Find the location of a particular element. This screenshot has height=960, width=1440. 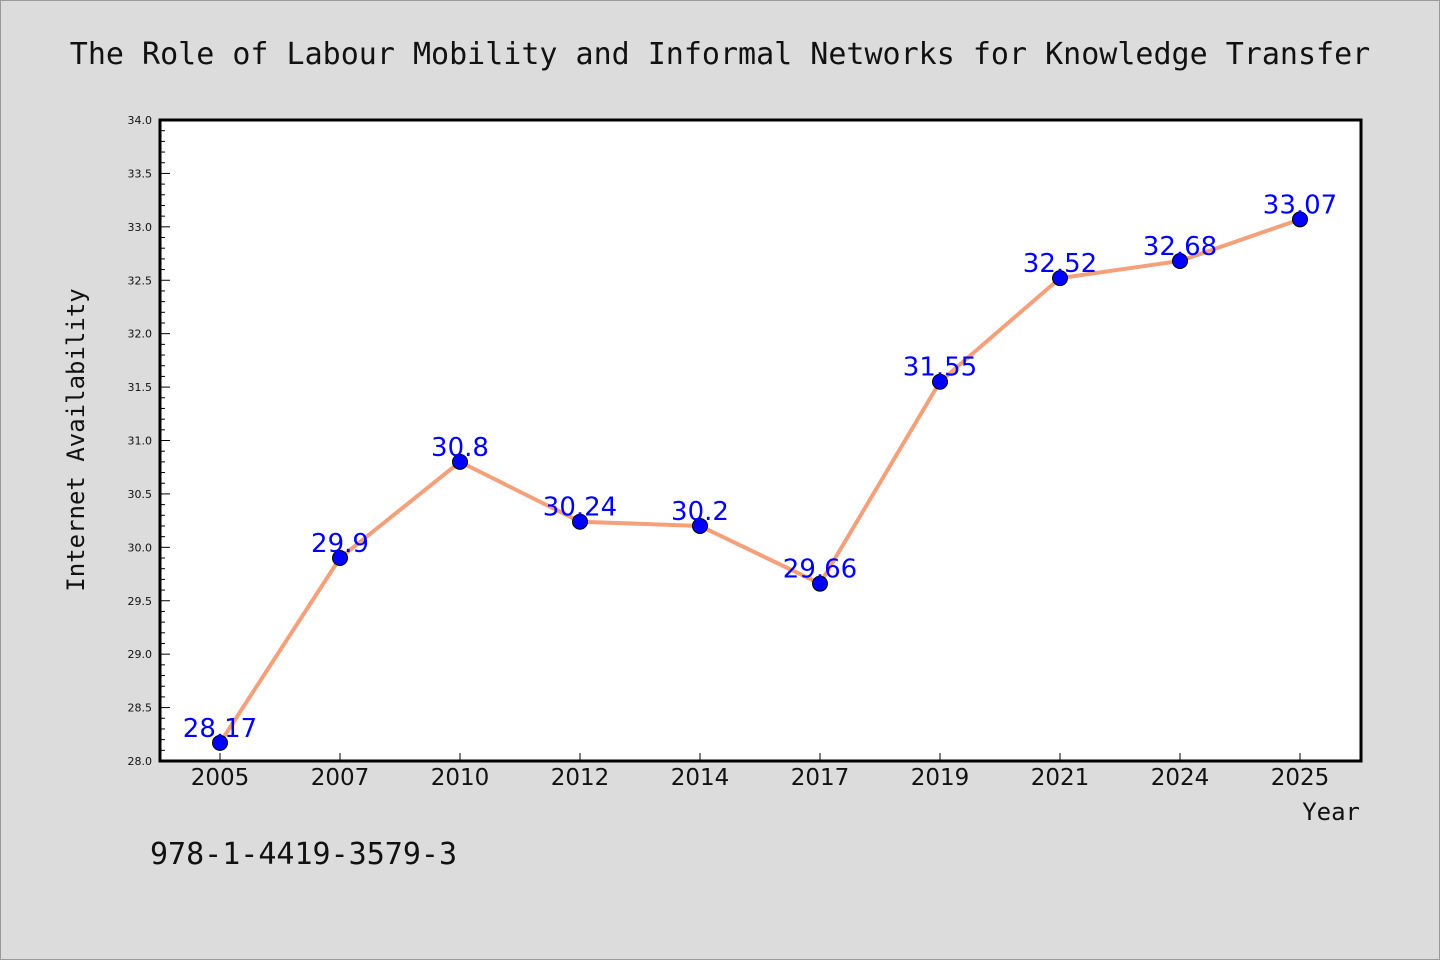

x-tick-label: 2007 is located at coordinates (340, 778).